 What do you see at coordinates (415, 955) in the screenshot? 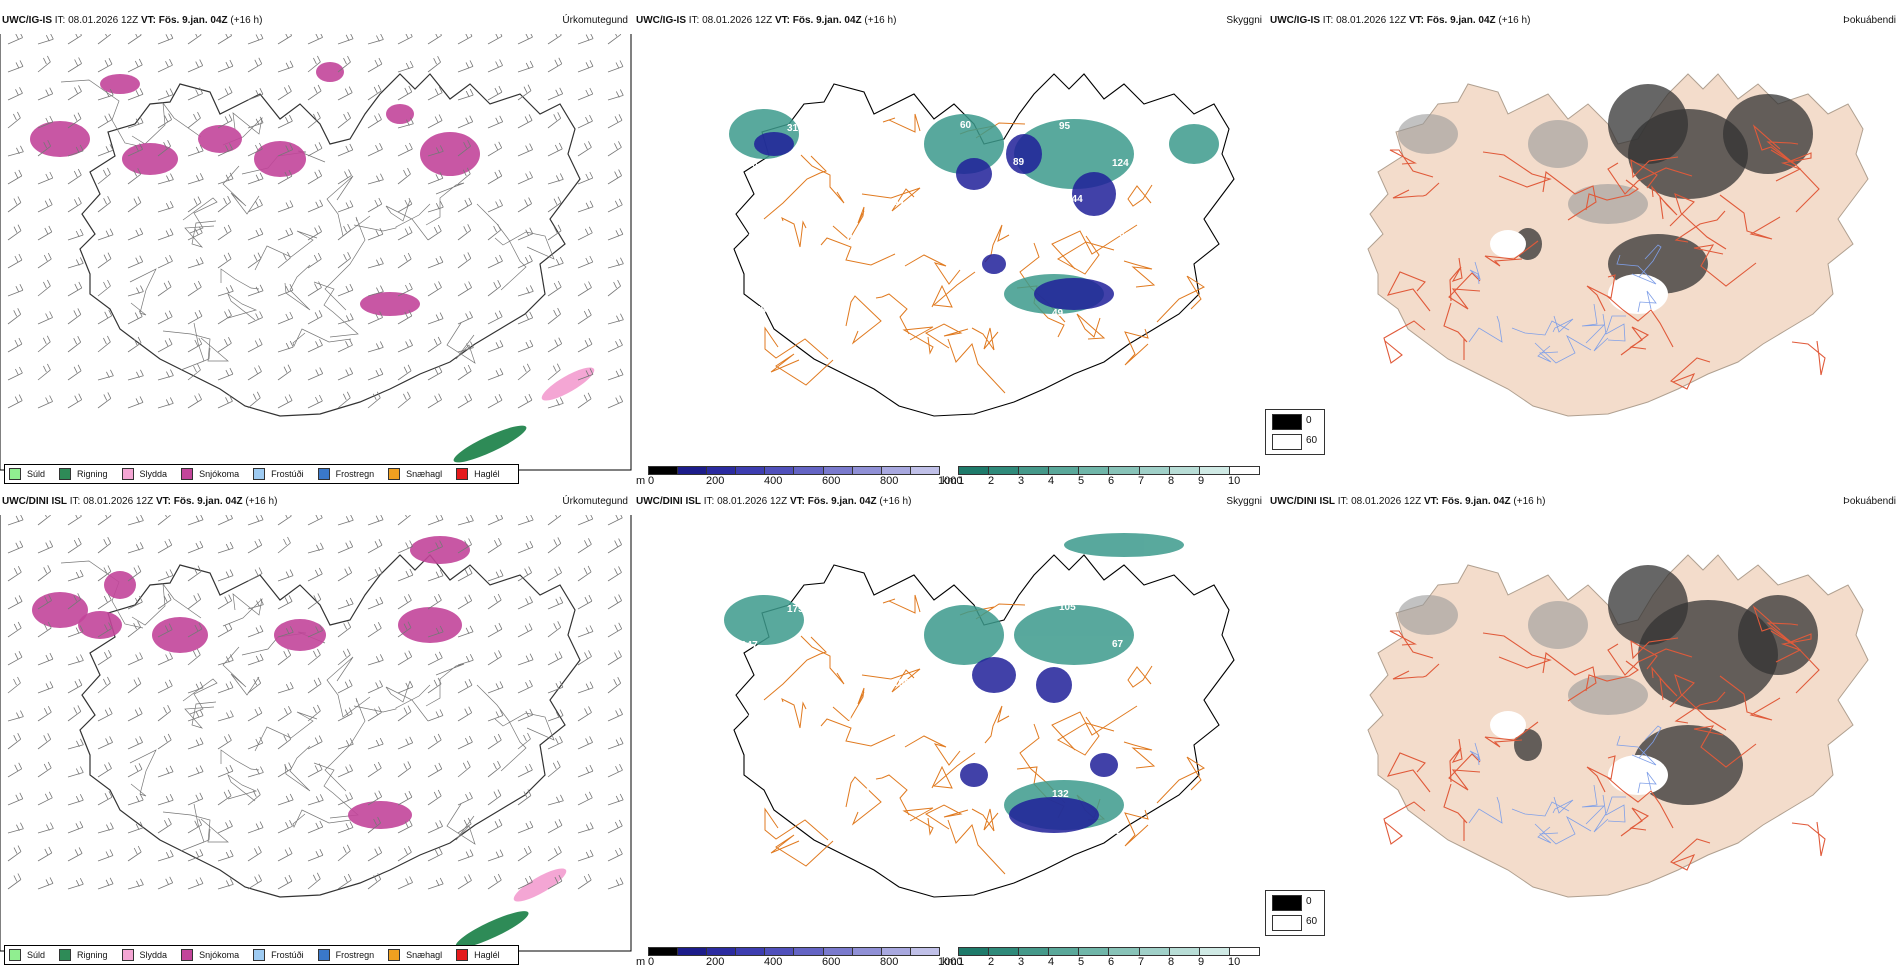
I see `legend-item: Snæhagl` at bounding box center [415, 955].